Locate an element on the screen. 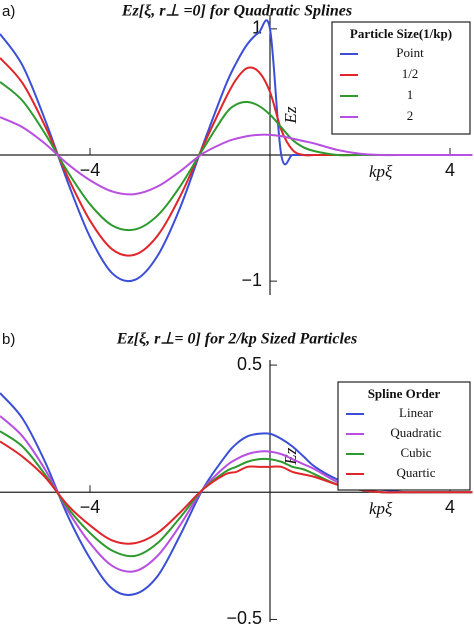  y-tick-label: −0.5 is located at coordinates (244, 616).